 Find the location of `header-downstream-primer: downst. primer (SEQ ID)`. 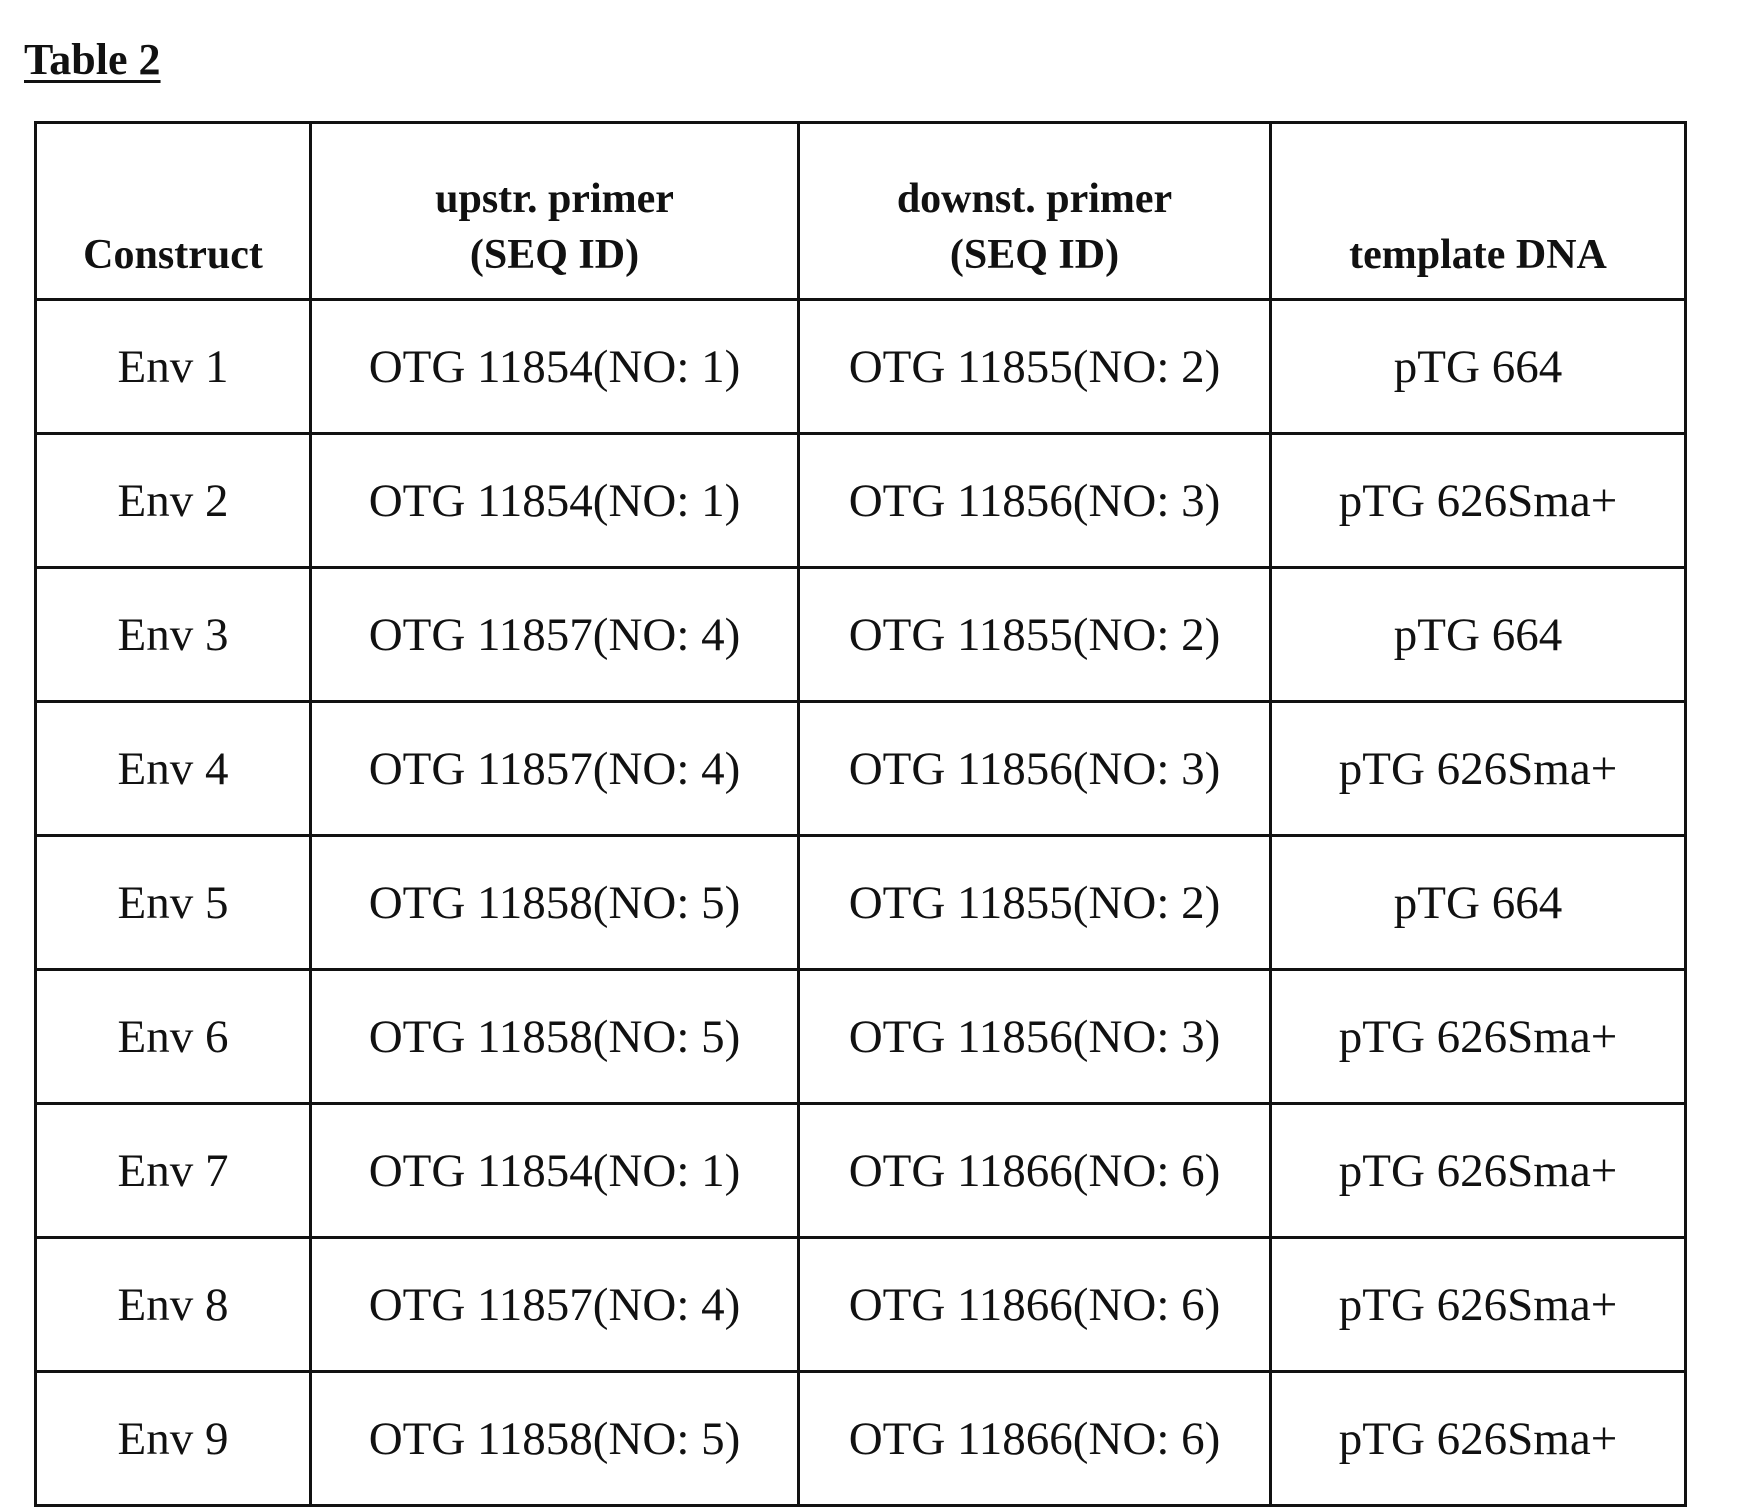

header-downstream-primer: downst. primer (SEQ ID) is located at coordinates (1035, 211).